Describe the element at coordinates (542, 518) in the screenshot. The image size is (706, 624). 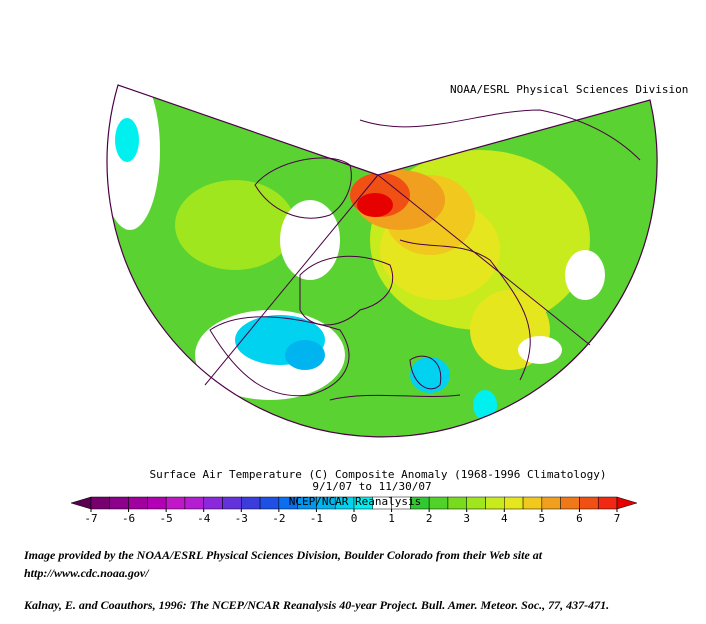
I see `colorbar-tick-label: 5` at that location.